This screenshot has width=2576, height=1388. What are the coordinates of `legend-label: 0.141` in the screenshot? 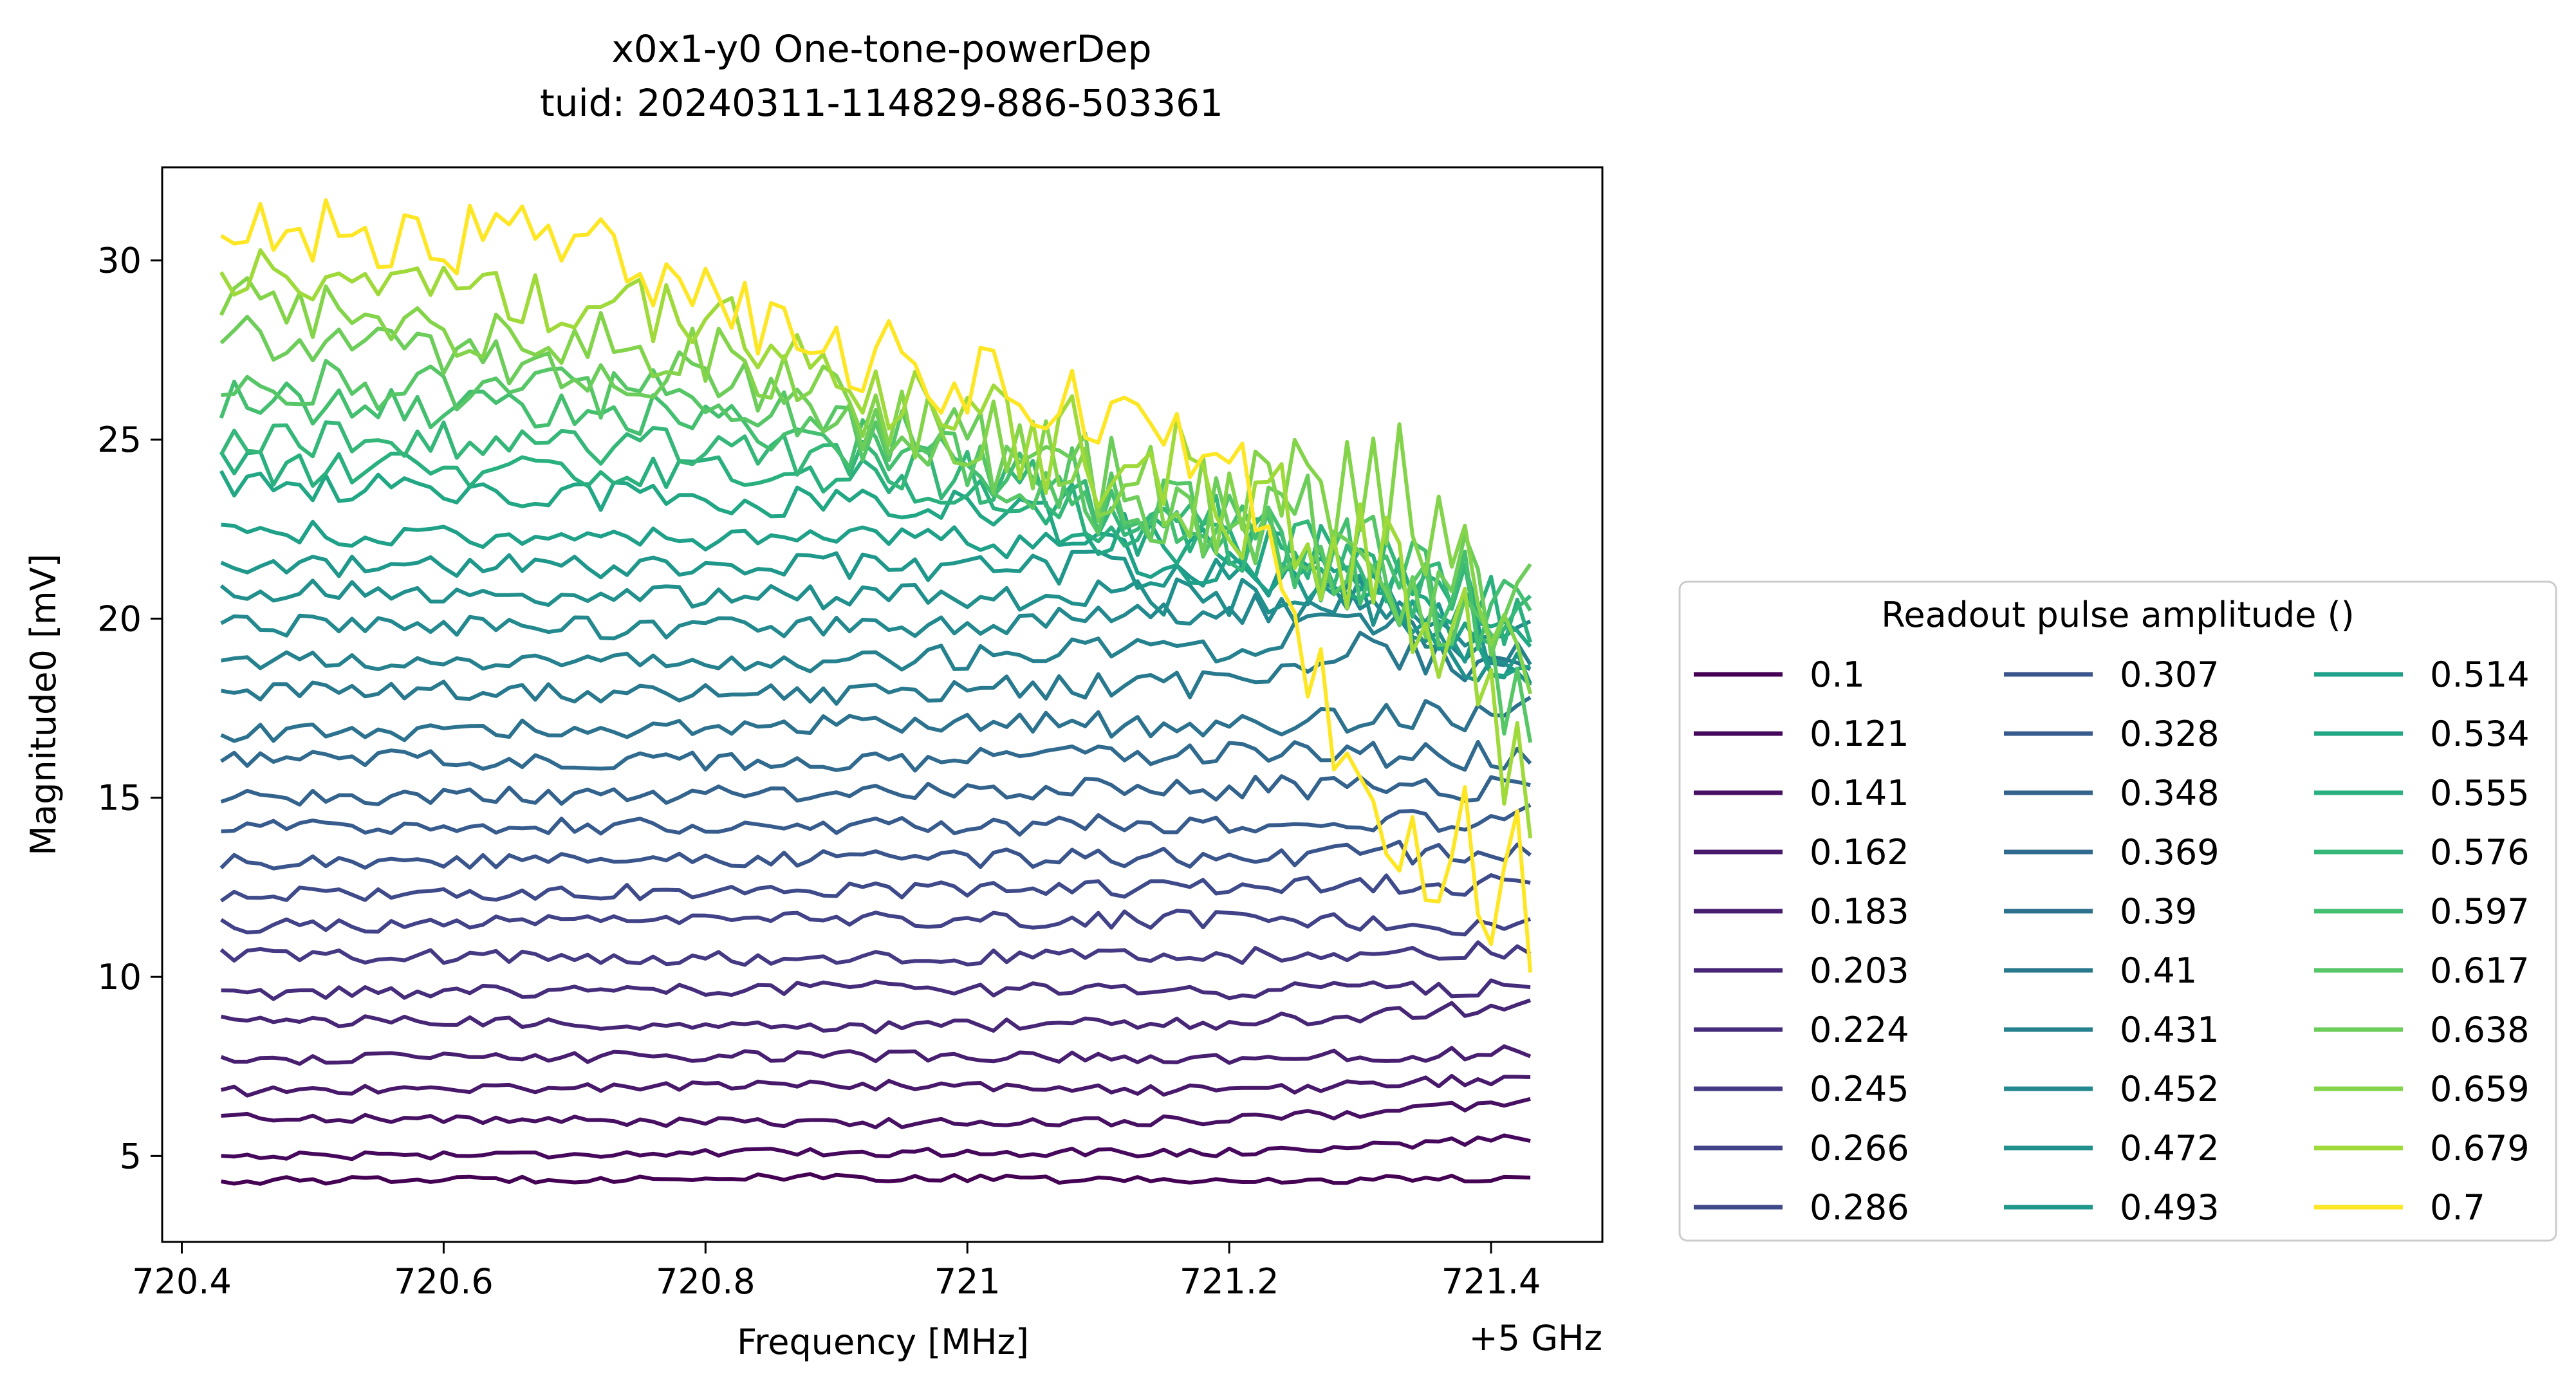 It's located at (1859, 793).